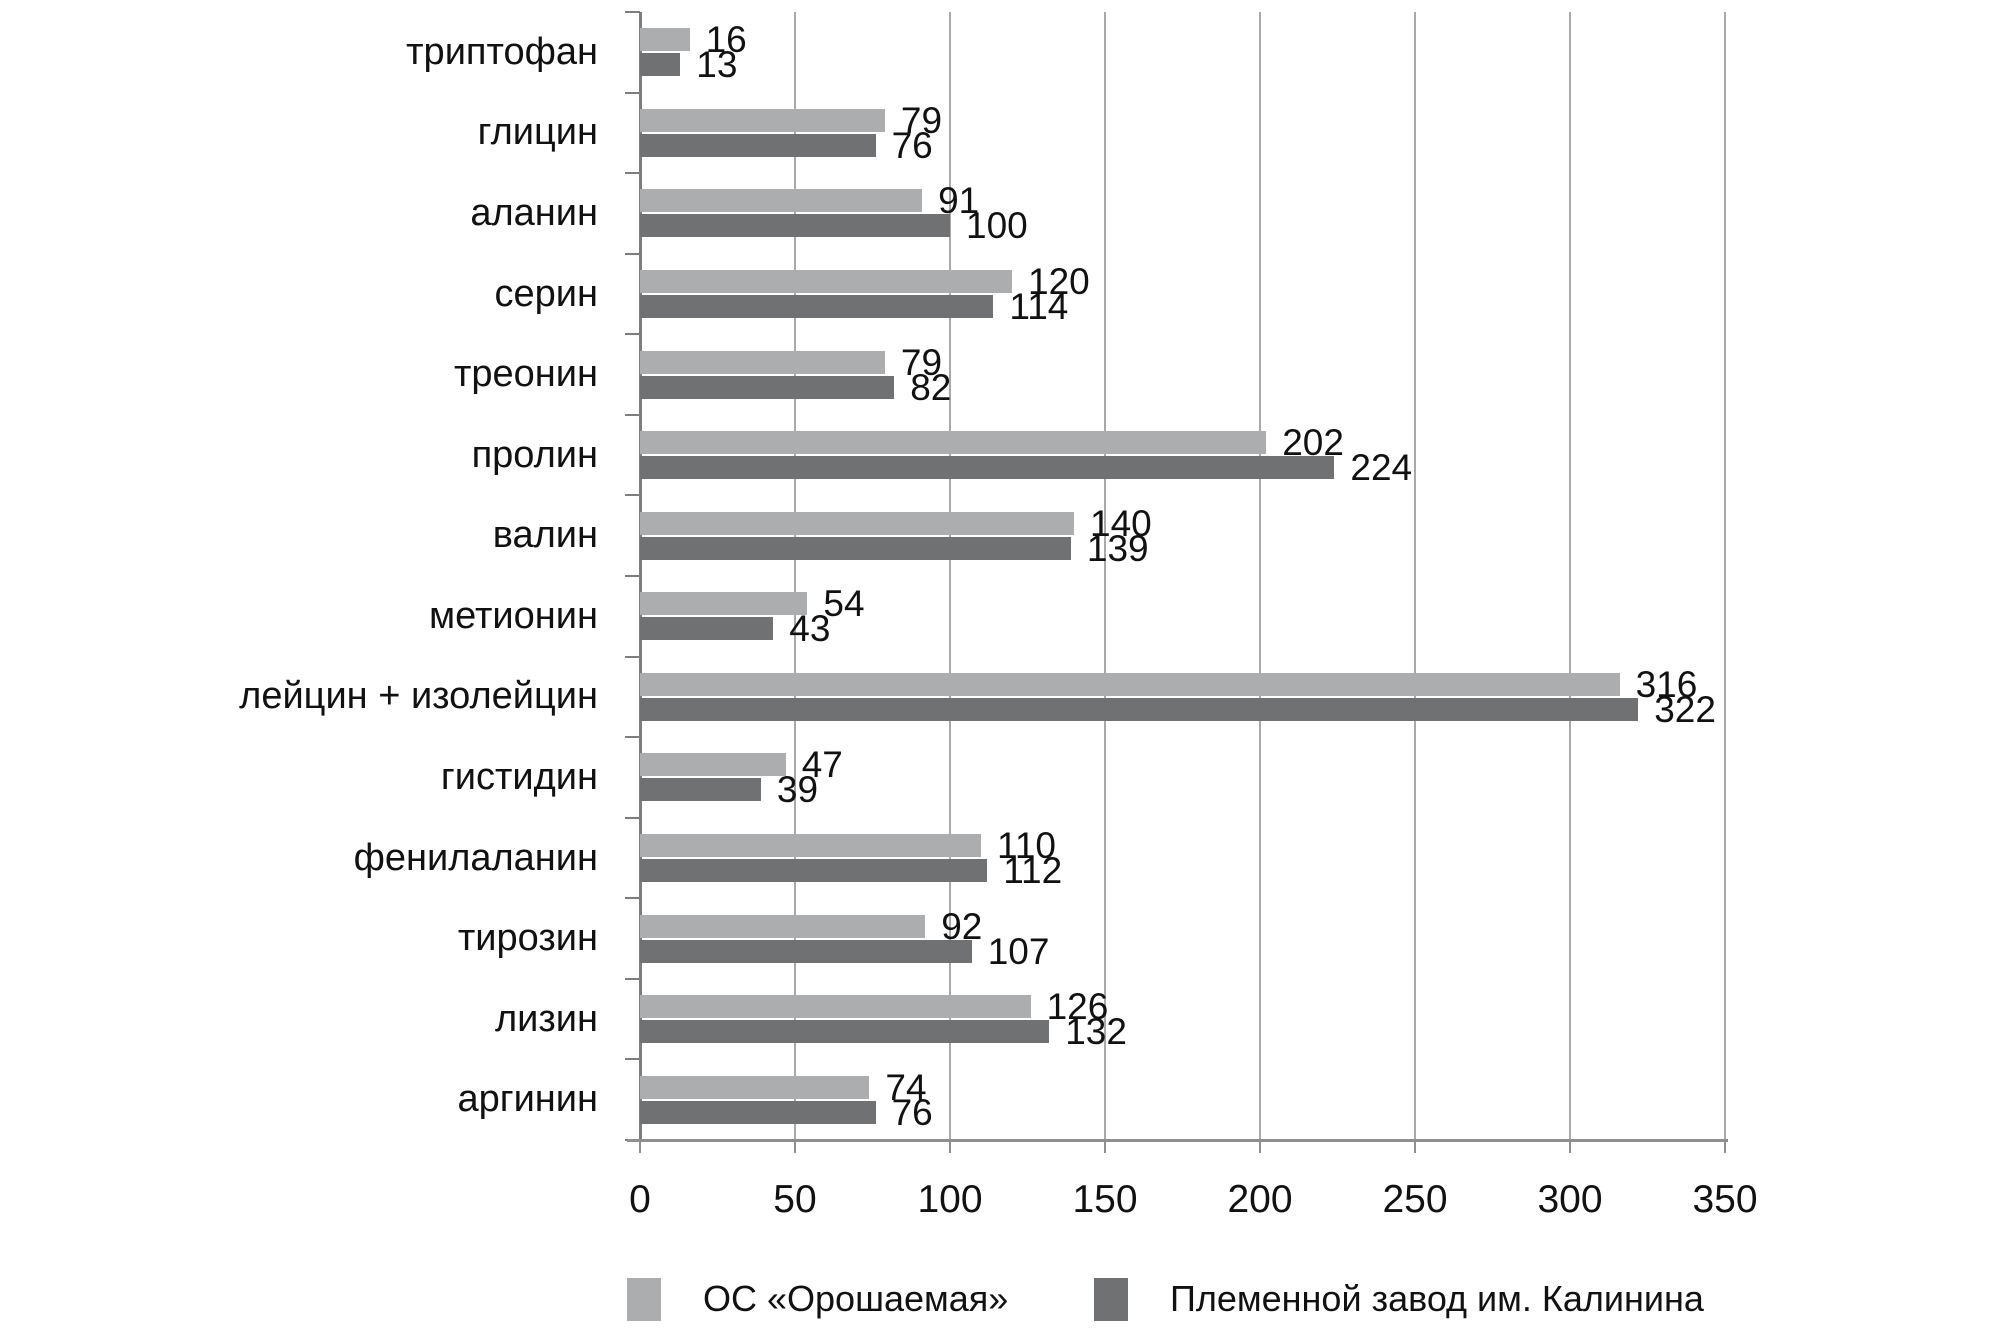 The height and width of the screenshot is (1329, 2008). Describe the element at coordinates (822, 765) in the screenshot. I see `value-label: 47` at that location.